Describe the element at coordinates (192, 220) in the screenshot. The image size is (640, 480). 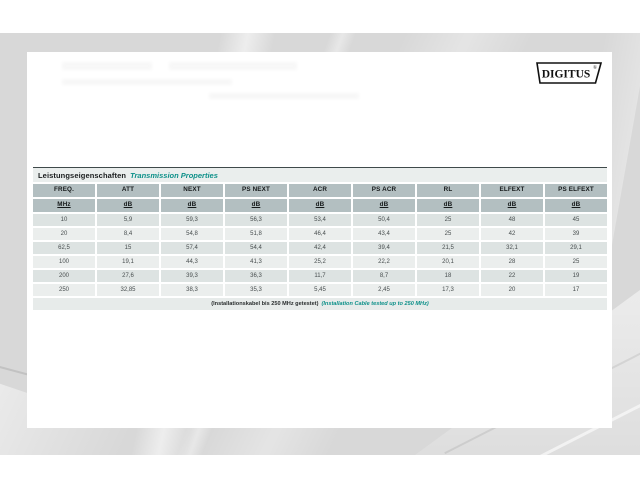
I see `table-cell: 59,3` at that location.